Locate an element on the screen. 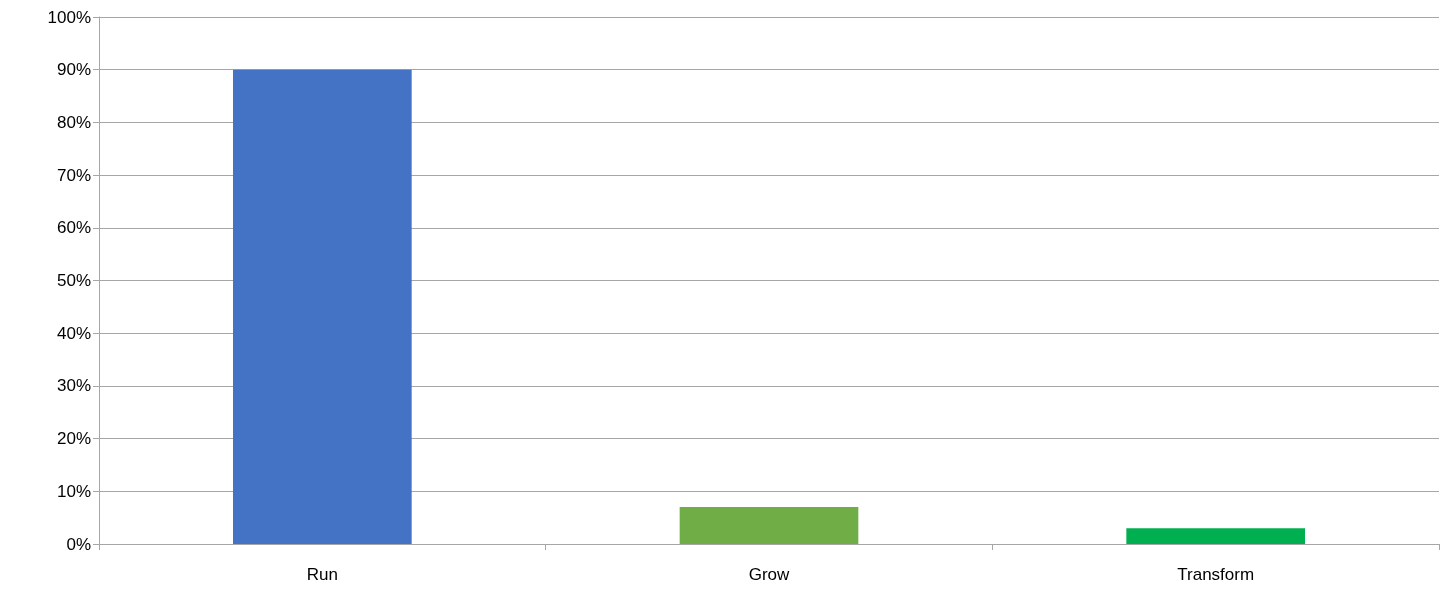 The height and width of the screenshot is (592, 1447). x-tick-label: Transform is located at coordinates (1216, 574).